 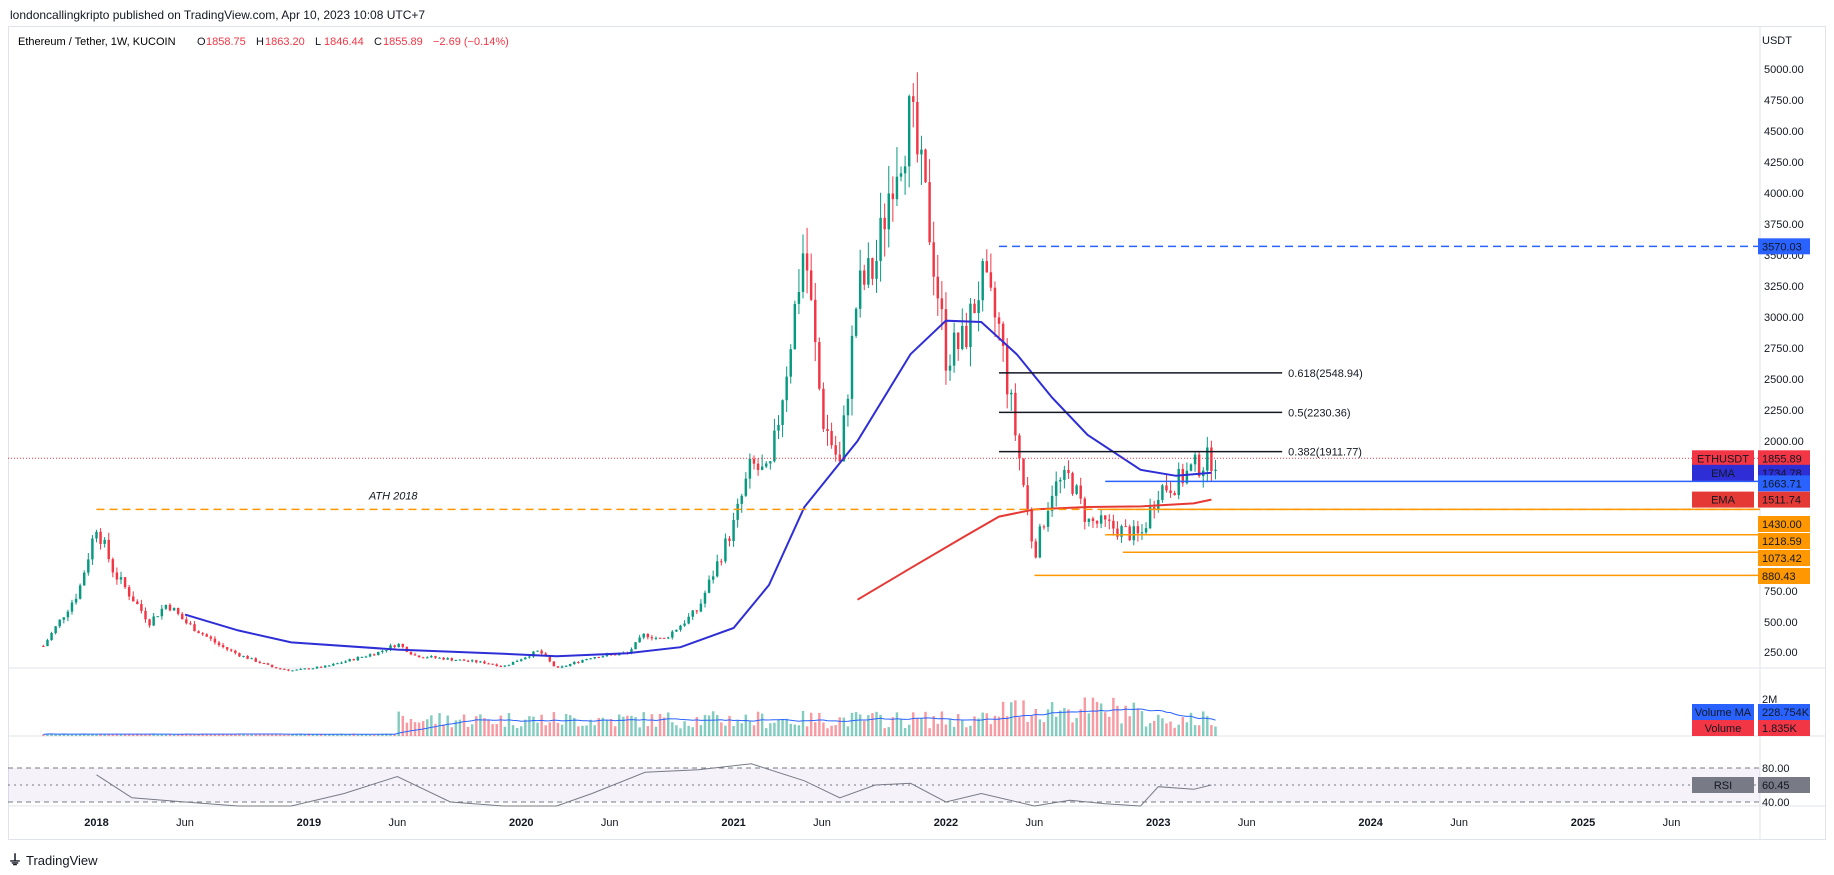 I want to click on rsi-lower-label: 40.00, so click(x=1776, y=803).